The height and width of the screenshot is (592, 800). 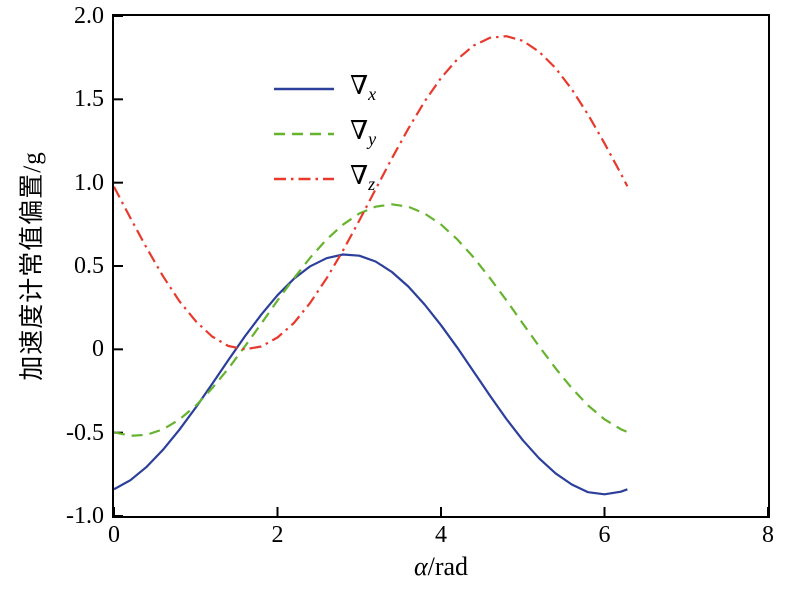 What do you see at coordinates (89, 182) in the screenshot?
I see `y-tick-label: 1.0` at bounding box center [89, 182].